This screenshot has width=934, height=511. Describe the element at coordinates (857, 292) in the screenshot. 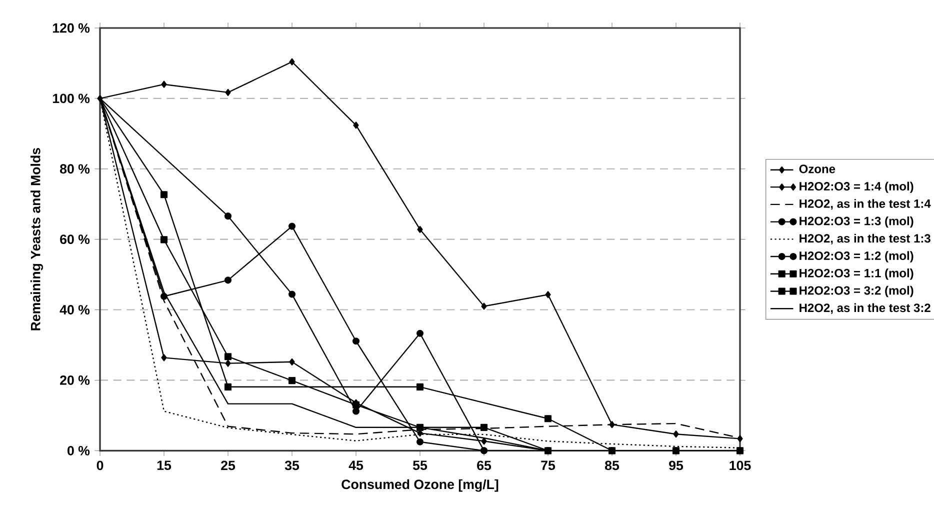

I see `legend-label: H2O2:O3 = 3:2 (mol)` at that location.